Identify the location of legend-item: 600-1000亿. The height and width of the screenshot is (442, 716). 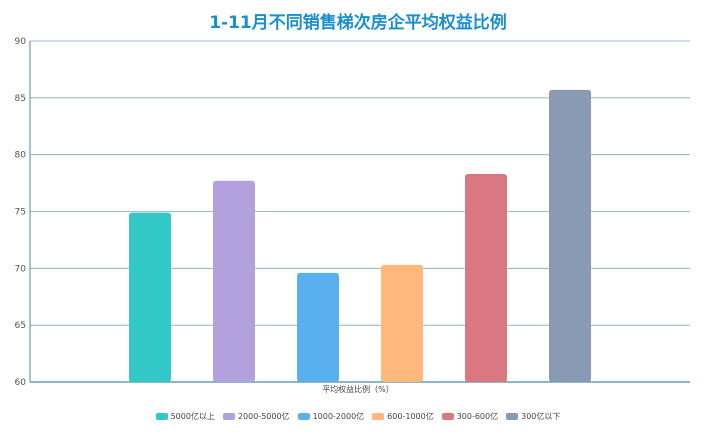
(403, 416).